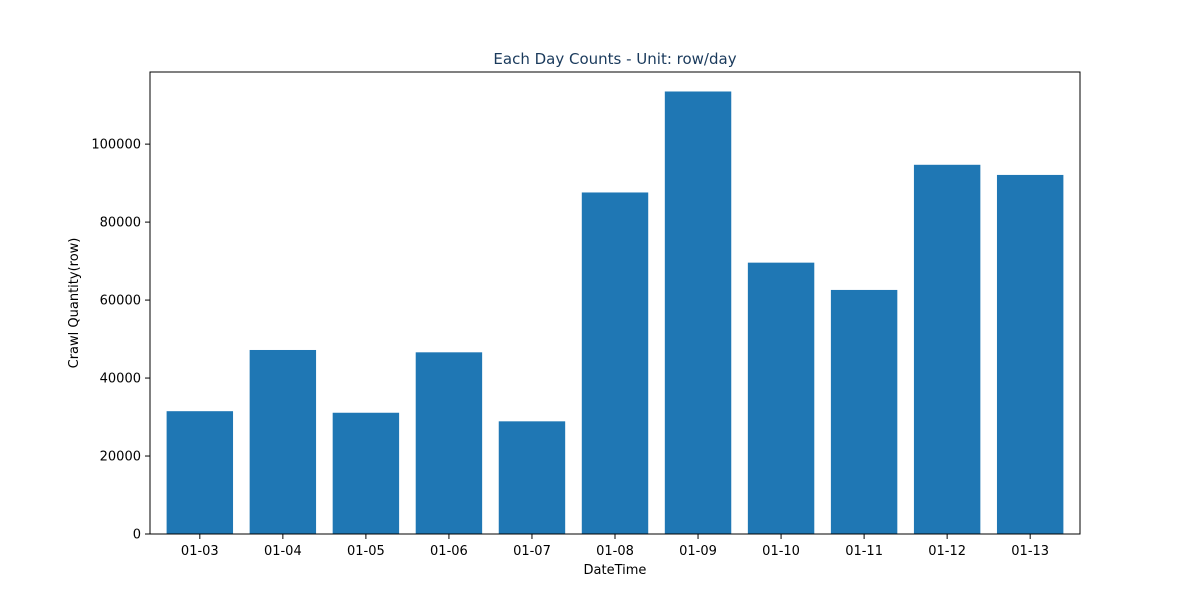 This screenshot has height=600, width=1200. What do you see at coordinates (698, 551) in the screenshot?
I see `x-tick-label: 01-09` at bounding box center [698, 551].